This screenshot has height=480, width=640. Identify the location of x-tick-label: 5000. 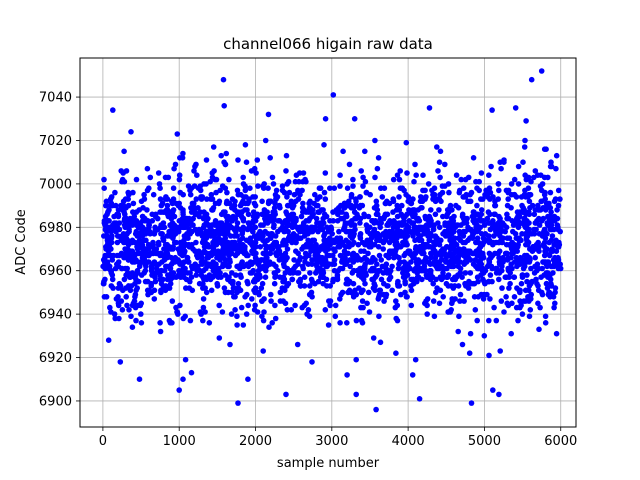
(484, 441).